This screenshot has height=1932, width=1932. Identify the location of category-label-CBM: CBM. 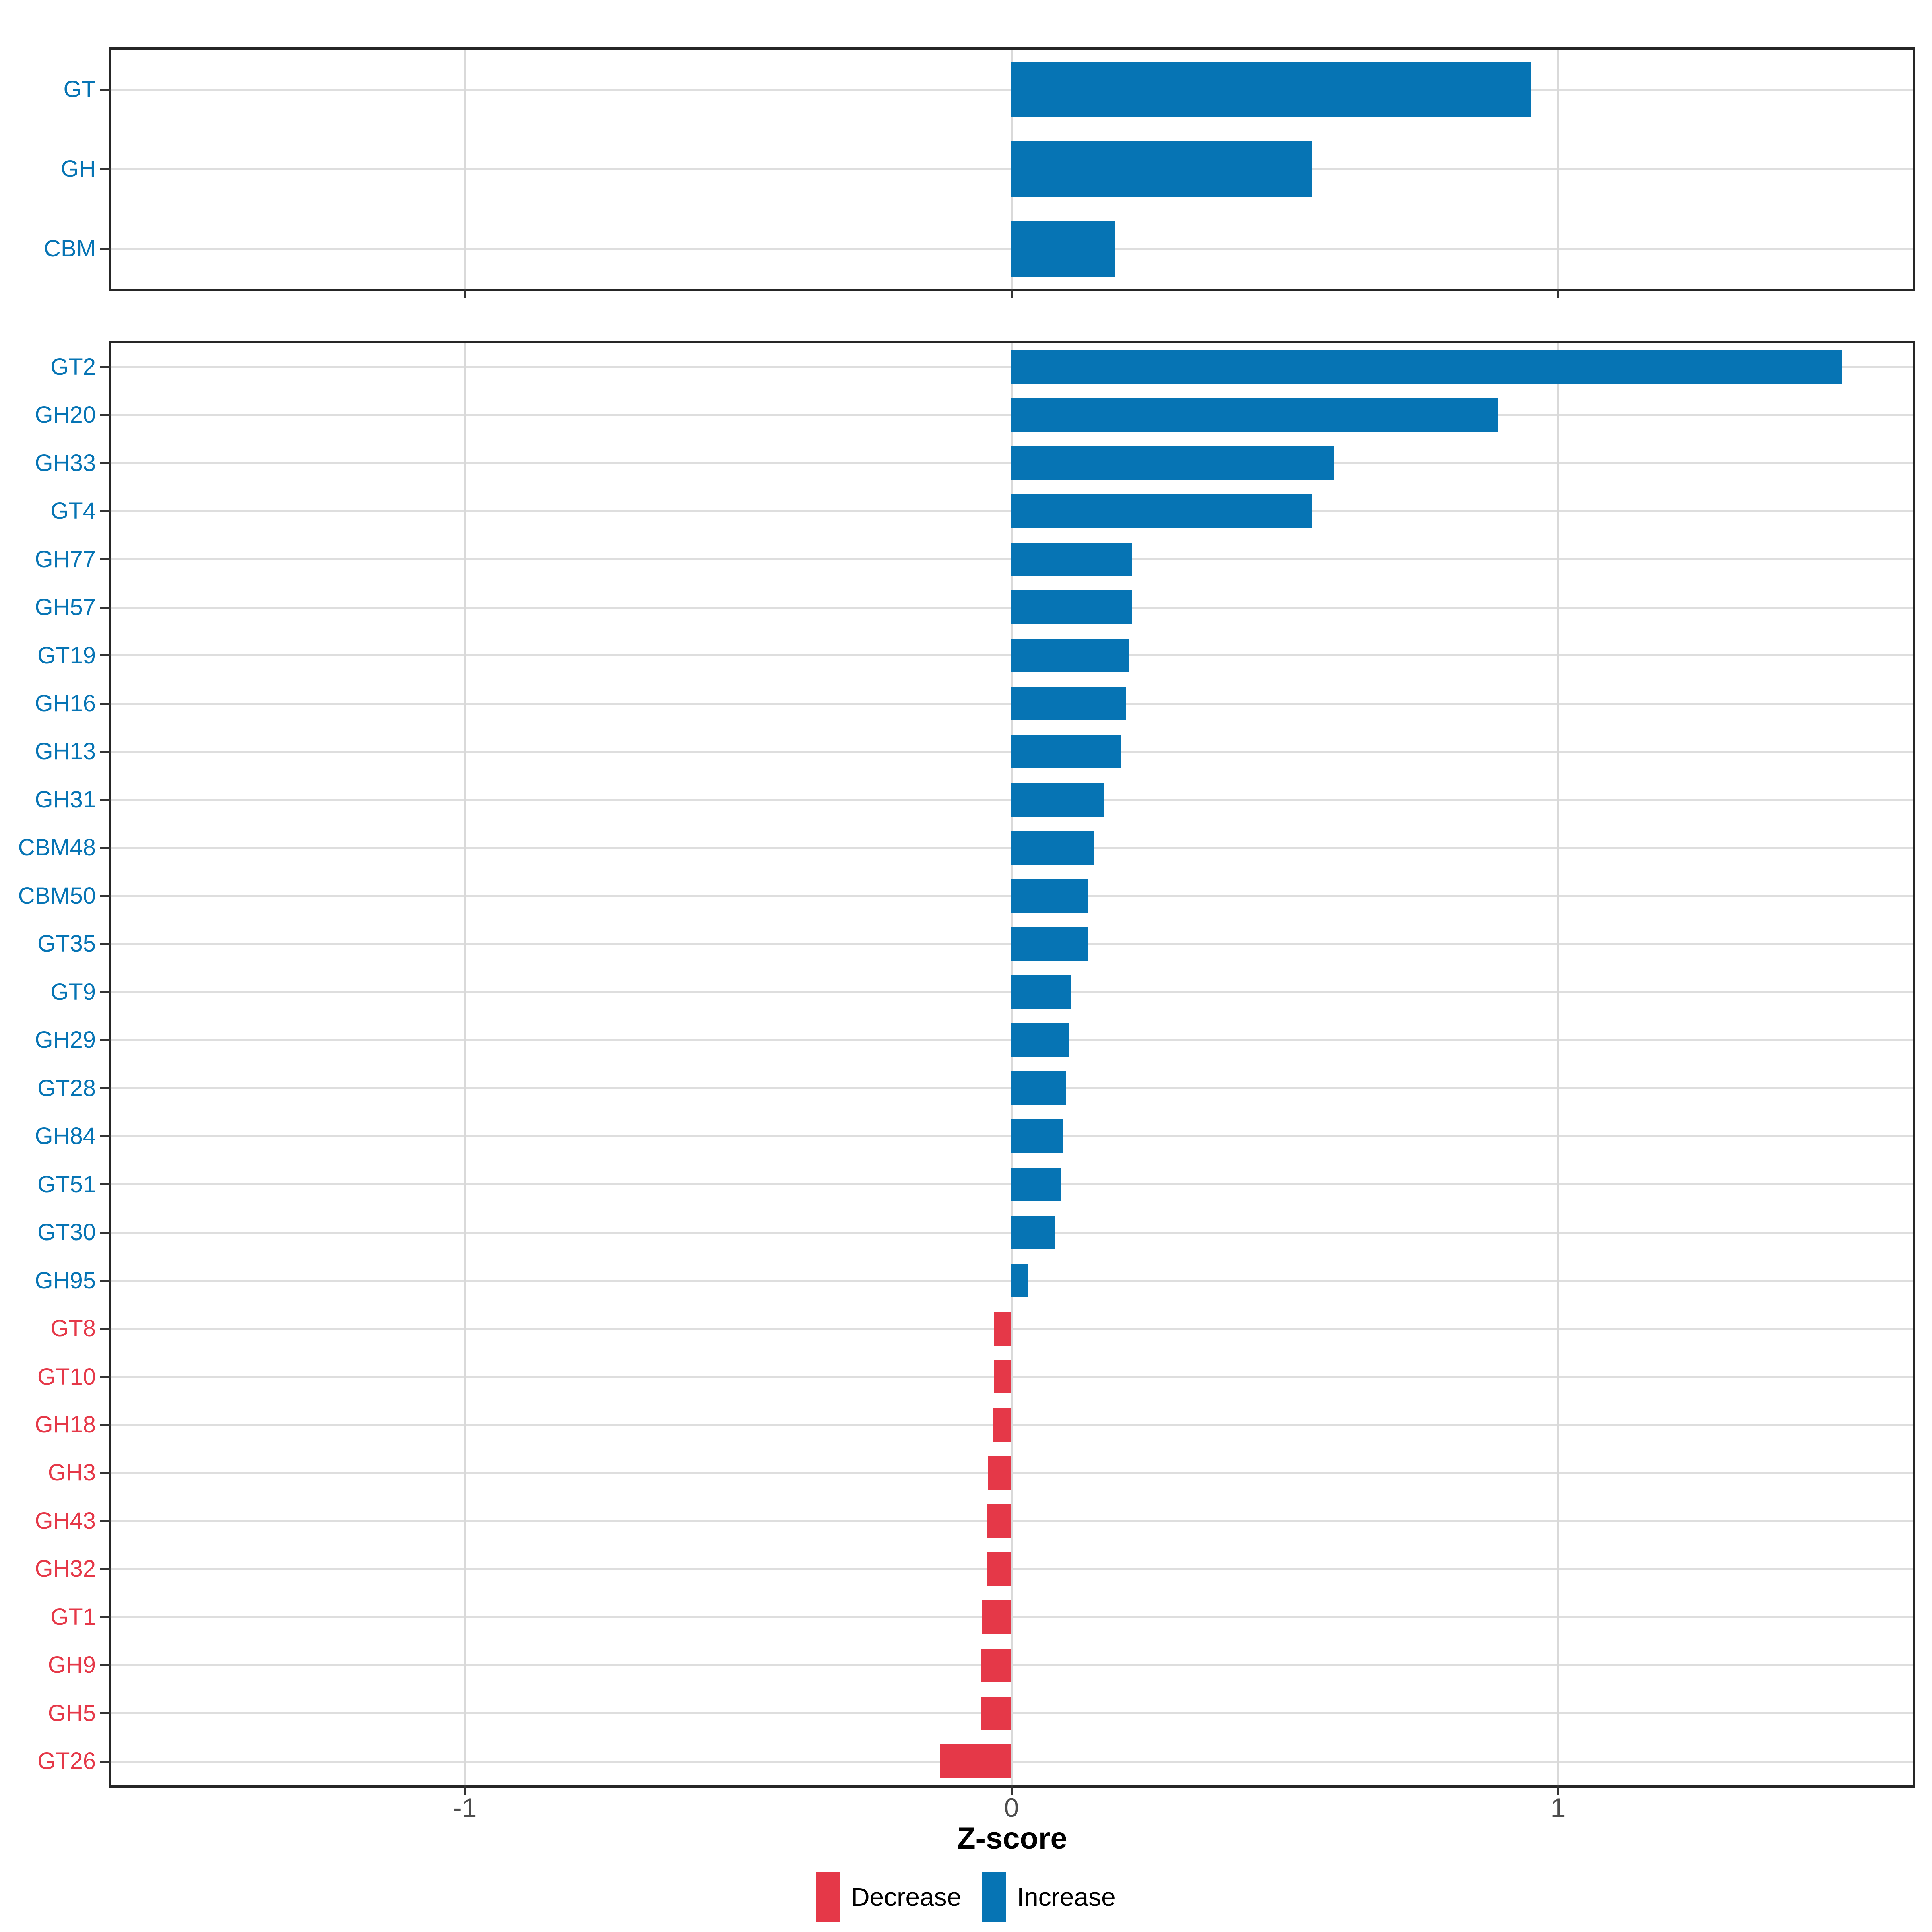
(70, 248).